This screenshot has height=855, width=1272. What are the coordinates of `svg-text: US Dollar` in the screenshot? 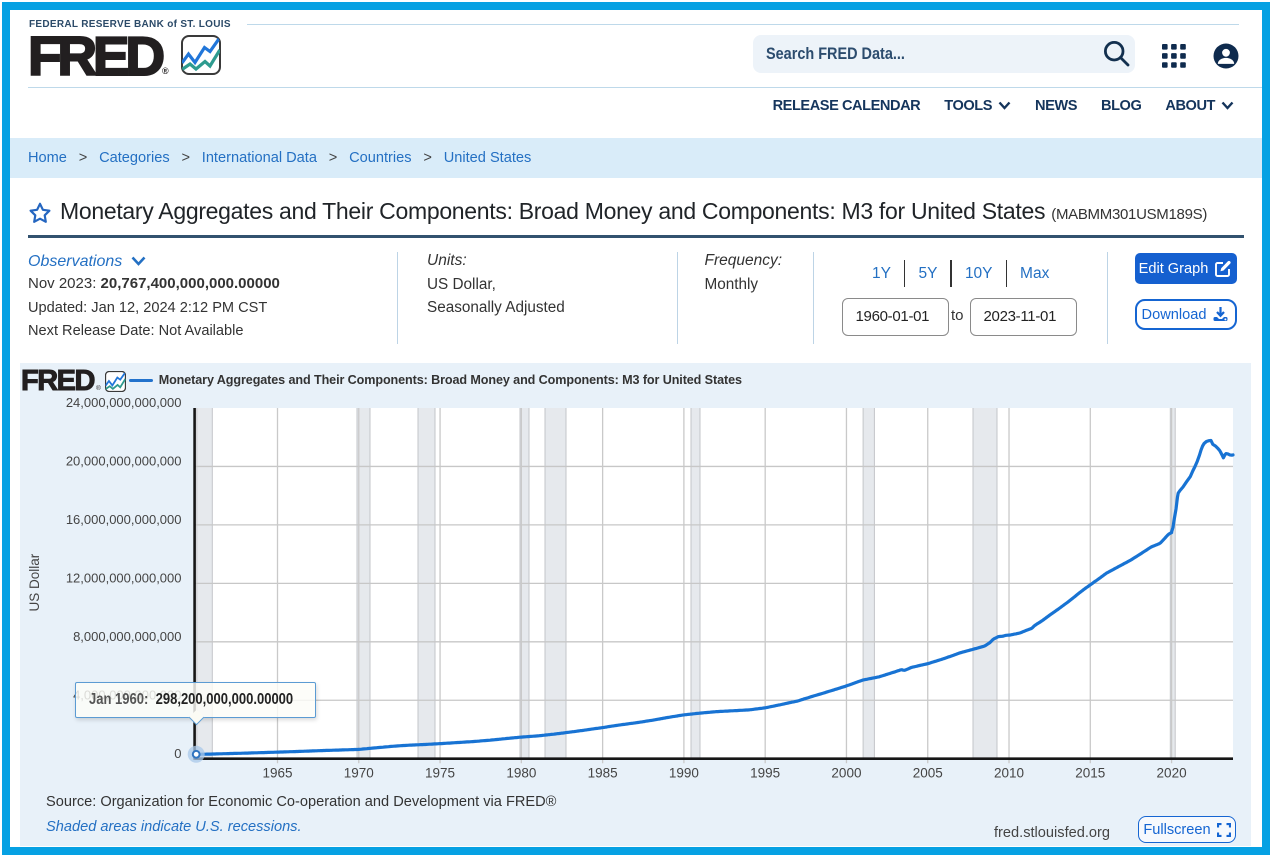 It's located at (34, 582).